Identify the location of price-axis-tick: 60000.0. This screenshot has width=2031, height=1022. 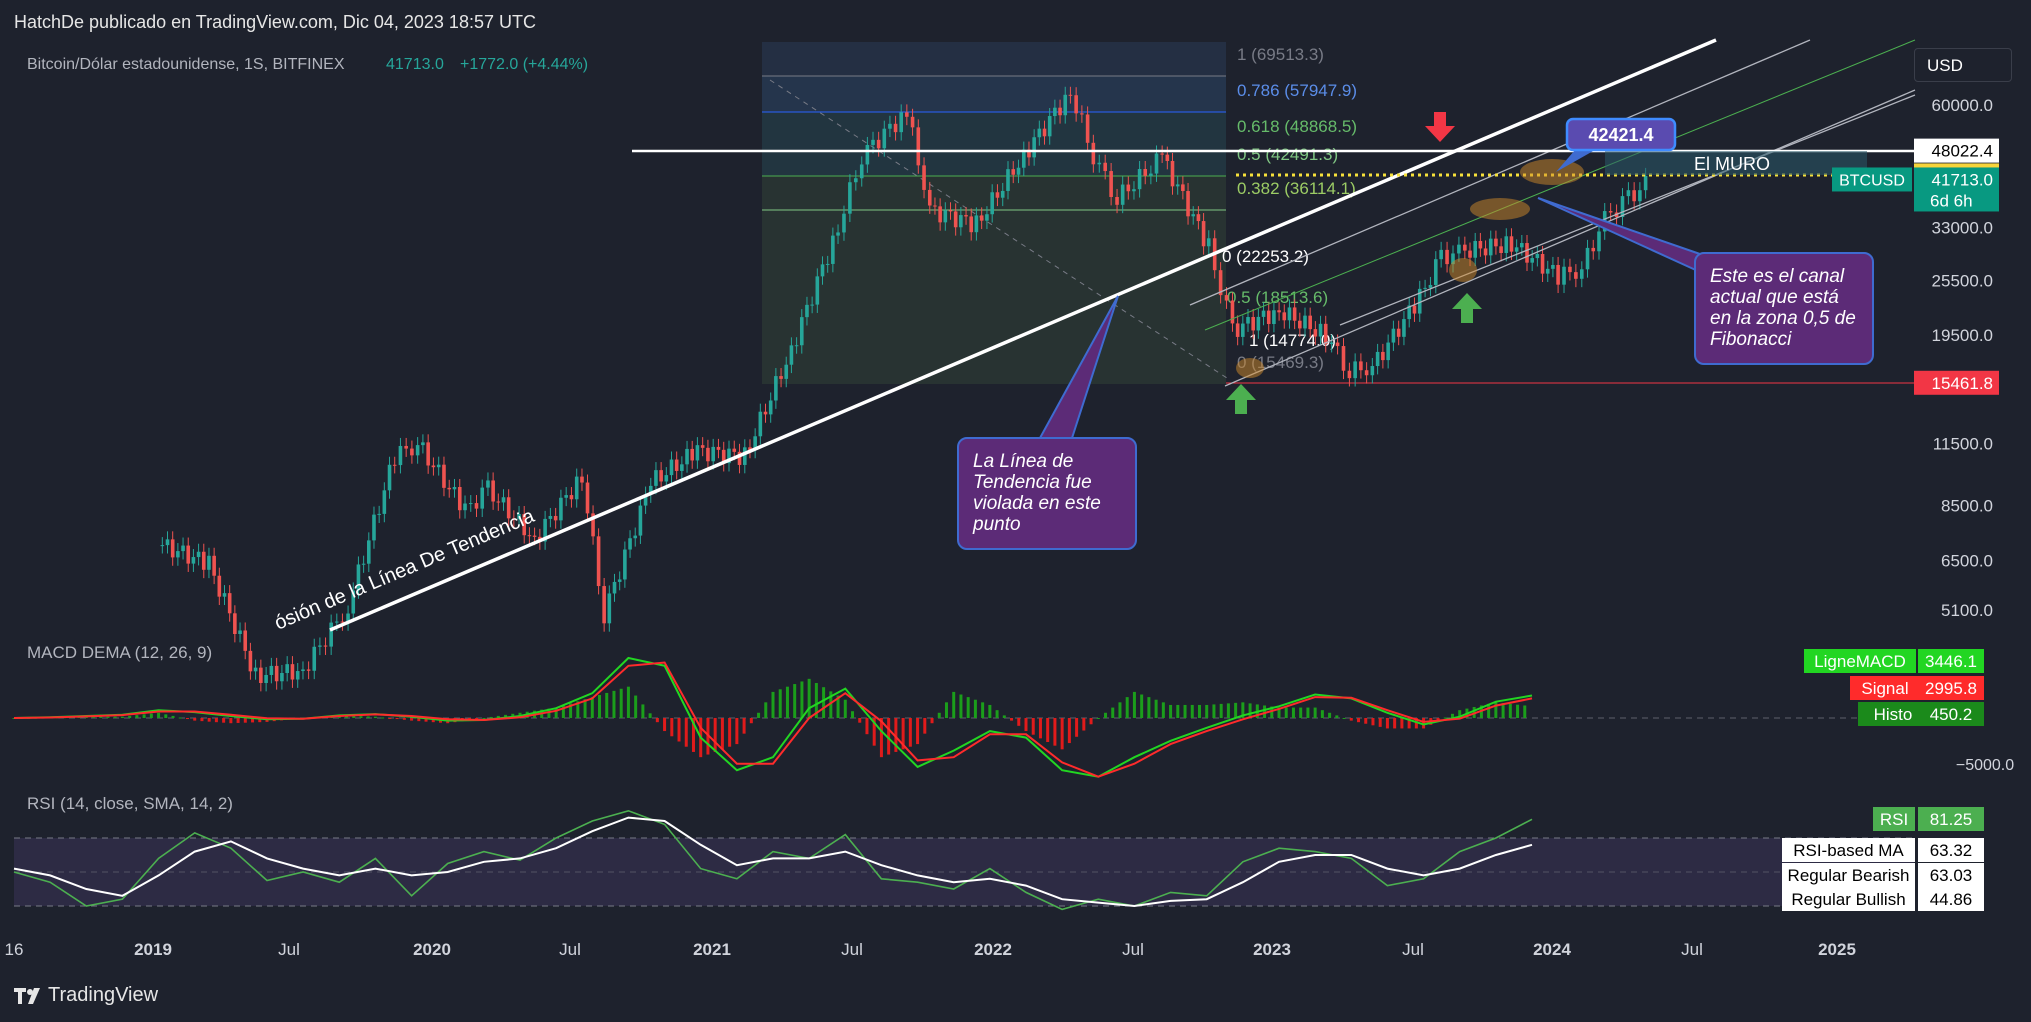
(1962, 105).